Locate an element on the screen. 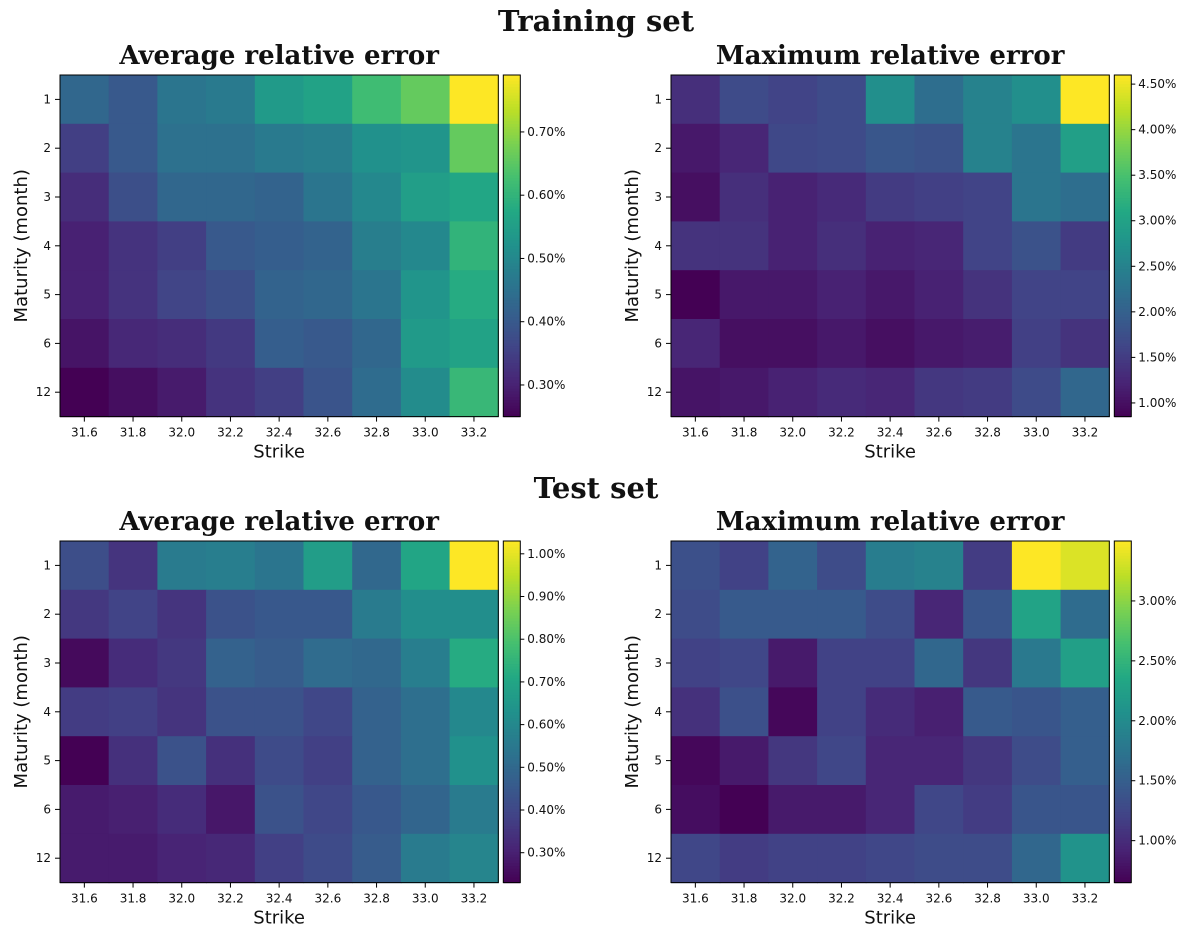 This screenshot has width=1192, height=932. y-tick-label: 2 is located at coordinates (658, 148).